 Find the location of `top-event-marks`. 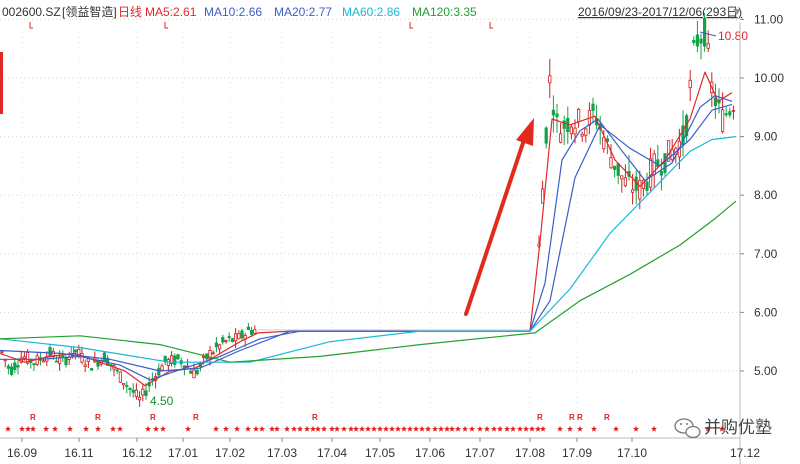

top-event-marks is located at coordinates (261, 25).